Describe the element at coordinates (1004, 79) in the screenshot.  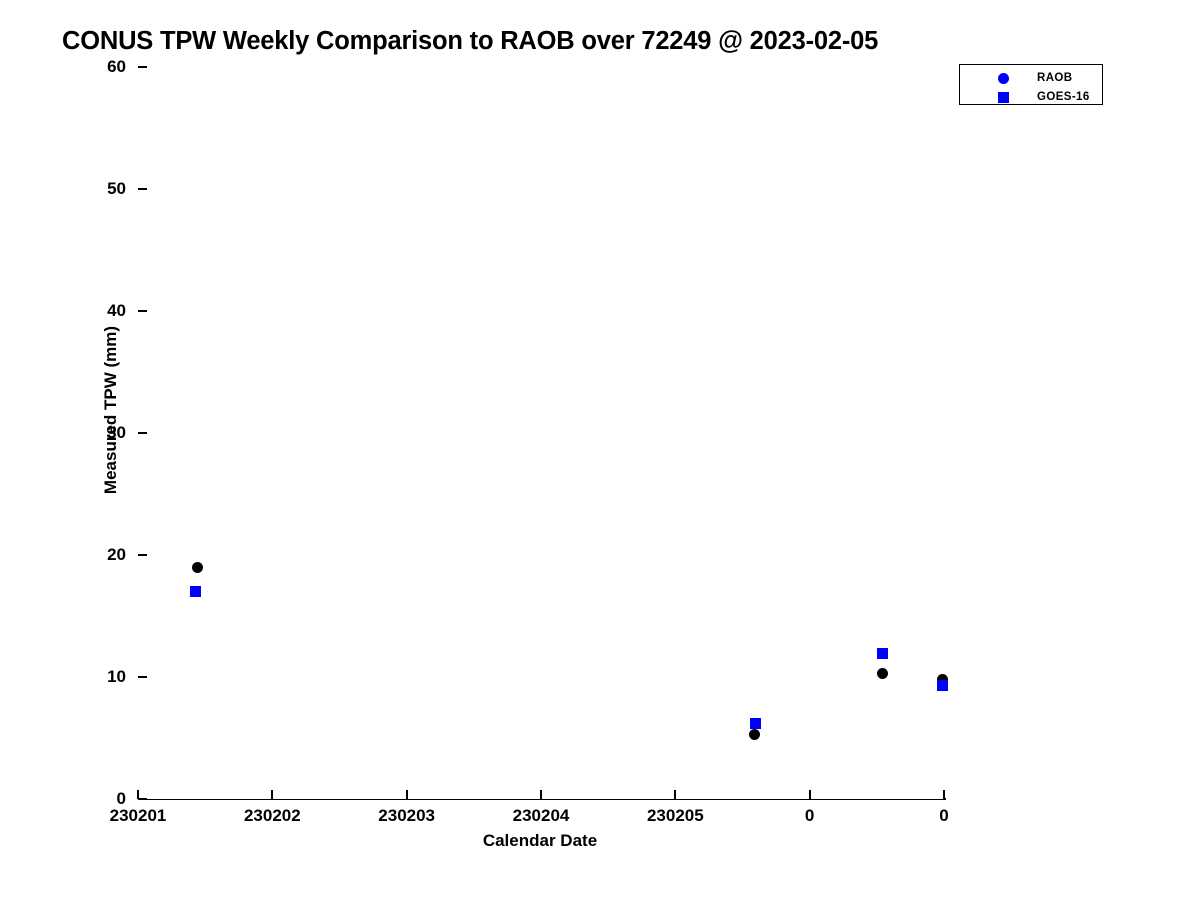
I see `circle-marker-icon` at that location.